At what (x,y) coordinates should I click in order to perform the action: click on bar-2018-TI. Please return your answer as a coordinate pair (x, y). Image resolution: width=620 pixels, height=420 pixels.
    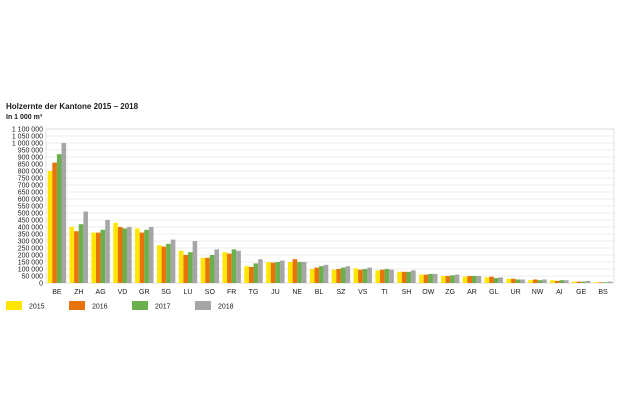
    Looking at the image, I should click on (391, 276).